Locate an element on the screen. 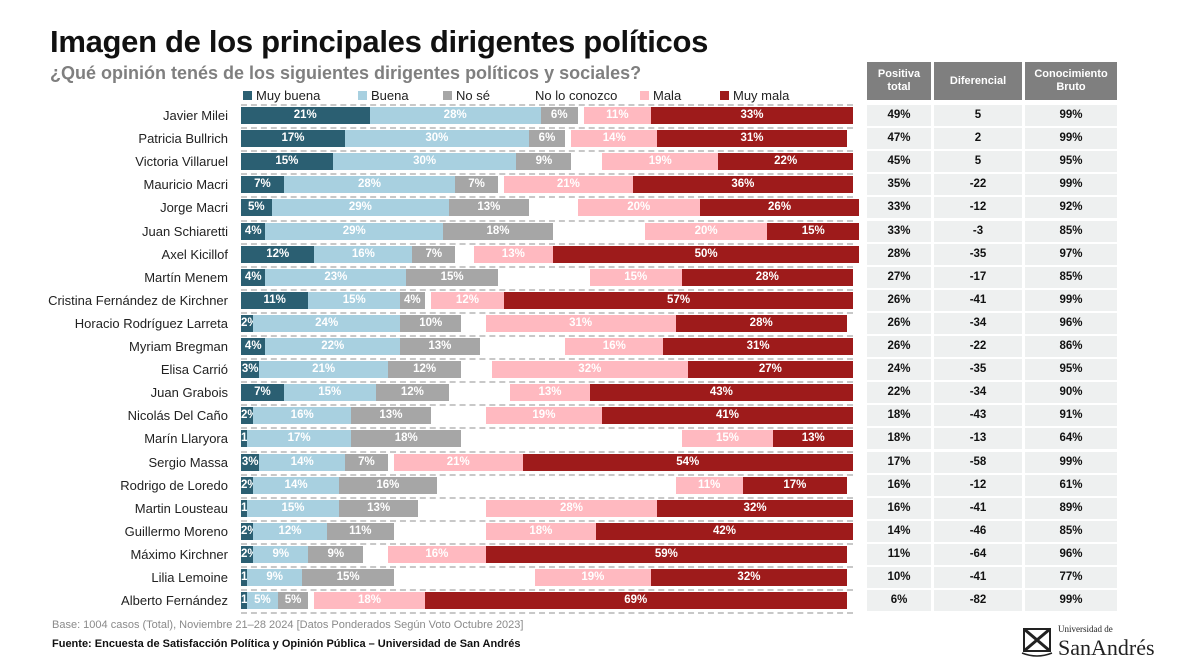 Image resolution: width=1200 pixels, height=665 pixels. bar-segment-no-s-: 13% is located at coordinates (378, 508).